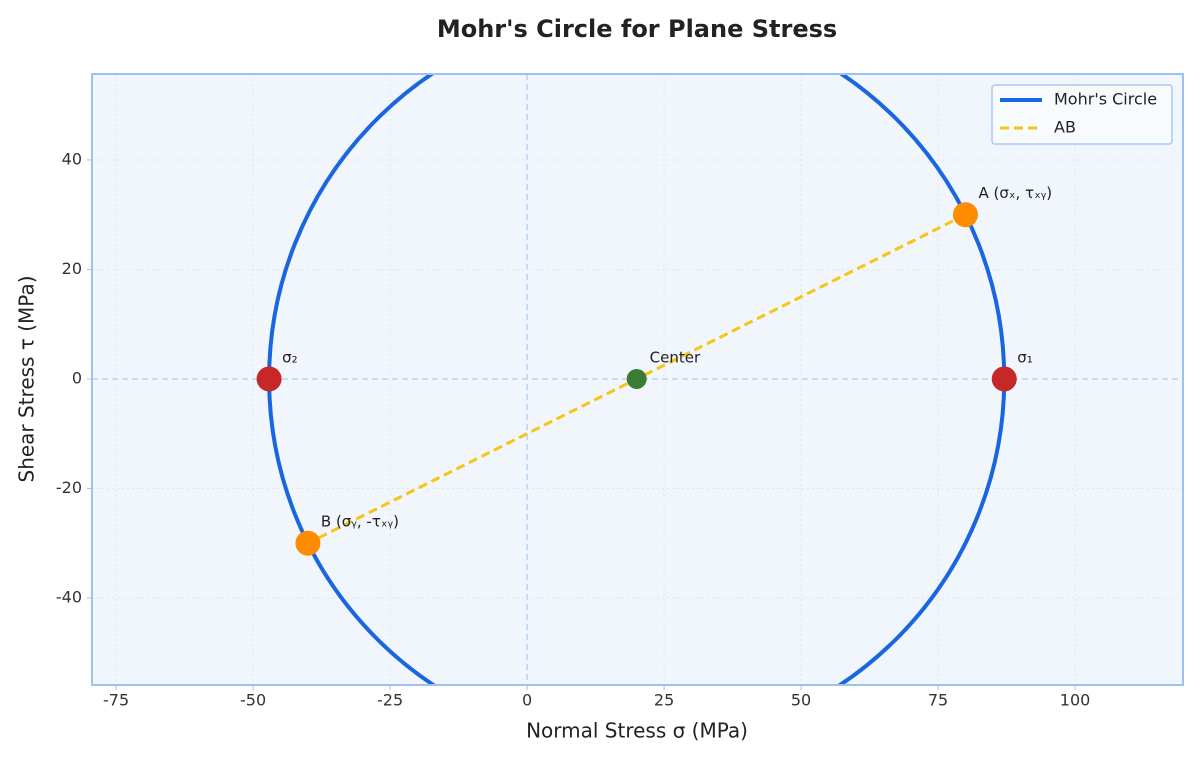 This screenshot has height=761, width=1200. Describe the element at coordinates (1075, 700) in the screenshot. I see `x-tick-label: 100` at that location.